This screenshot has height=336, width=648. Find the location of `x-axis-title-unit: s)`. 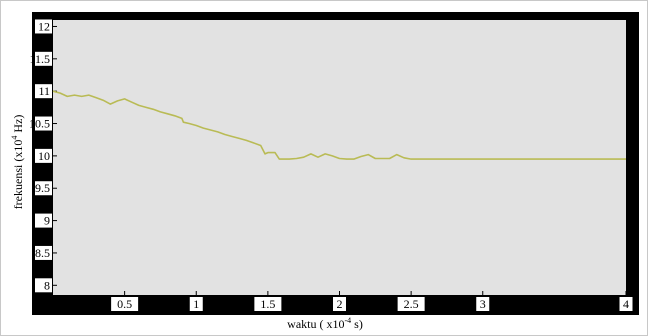

x-axis-title-unit: s) is located at coordinates (357, 324).